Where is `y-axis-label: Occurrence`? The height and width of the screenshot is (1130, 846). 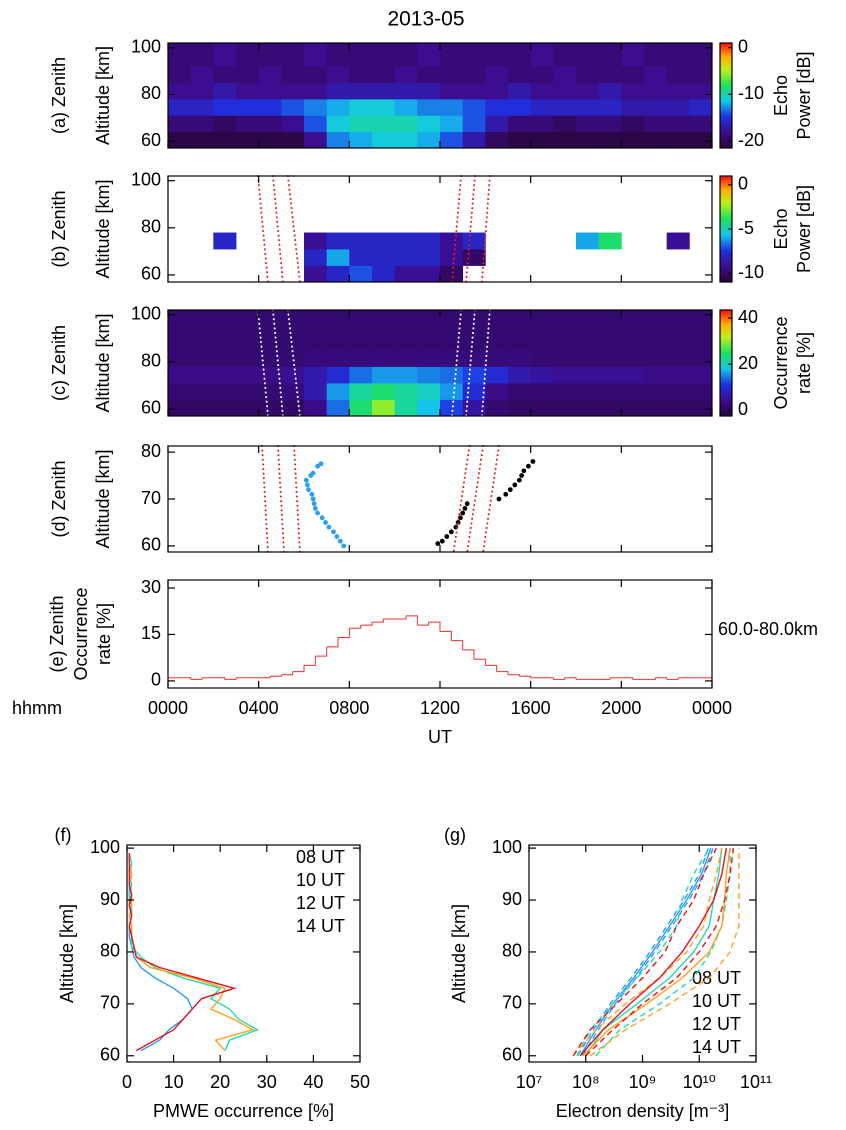
y-axis-label: Occurrence is located at coordinates (81, 633).